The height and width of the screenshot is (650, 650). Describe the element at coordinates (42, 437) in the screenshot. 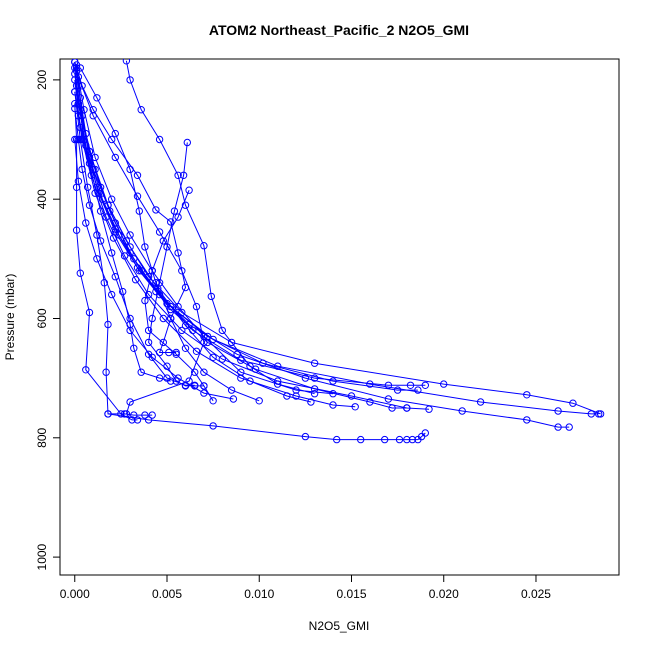

I see `y-tick-label: 800` at that location.